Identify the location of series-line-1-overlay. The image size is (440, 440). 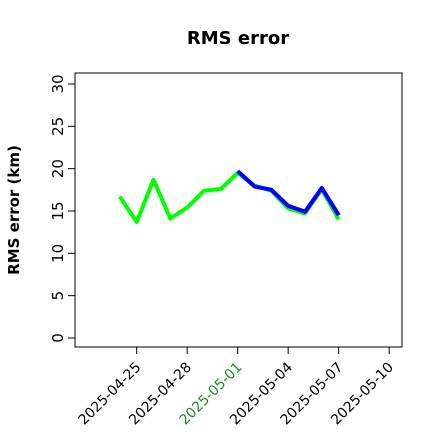
(288, 193).